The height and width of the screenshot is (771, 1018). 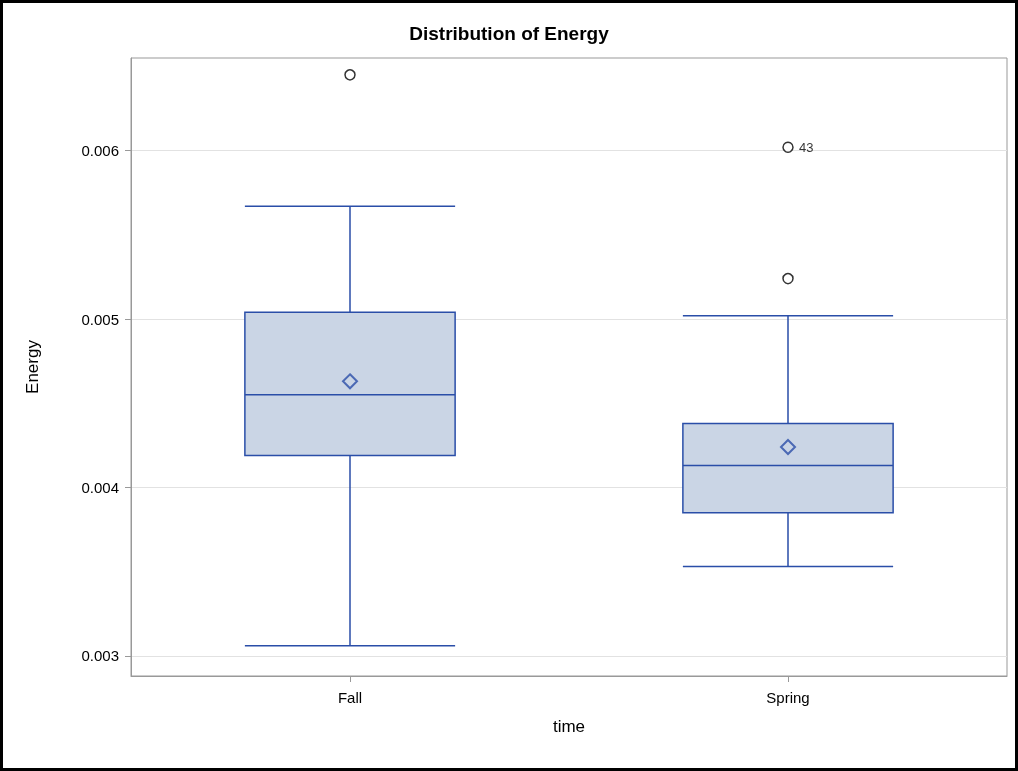 What do you see at coordinates (100, 319) in the screenshot?
I see `y-tick-label: 0.005` at bounding box center [100, 319].